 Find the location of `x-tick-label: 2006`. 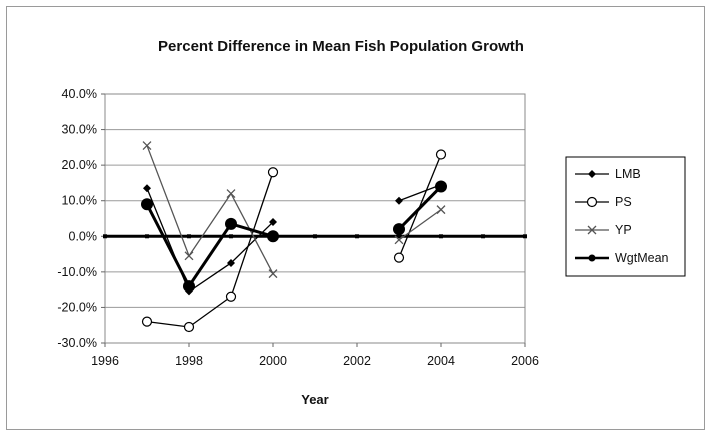

x-tick-label: 2006 is located at coordinates (525, 361).